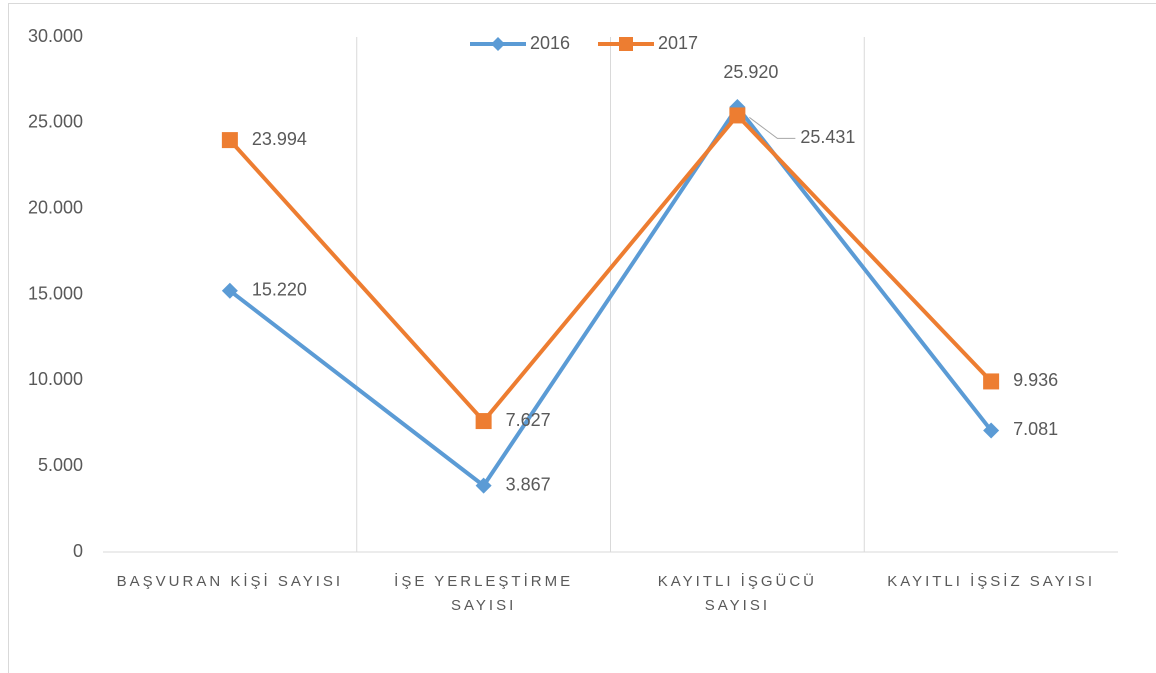 The width and height of the screenshot is (1156, 673). Describe the element at coordinates (484, 593) in the screenshot. I see `x-tick-label: İŞE YERLEŞTİRME SAYISI` at that location.